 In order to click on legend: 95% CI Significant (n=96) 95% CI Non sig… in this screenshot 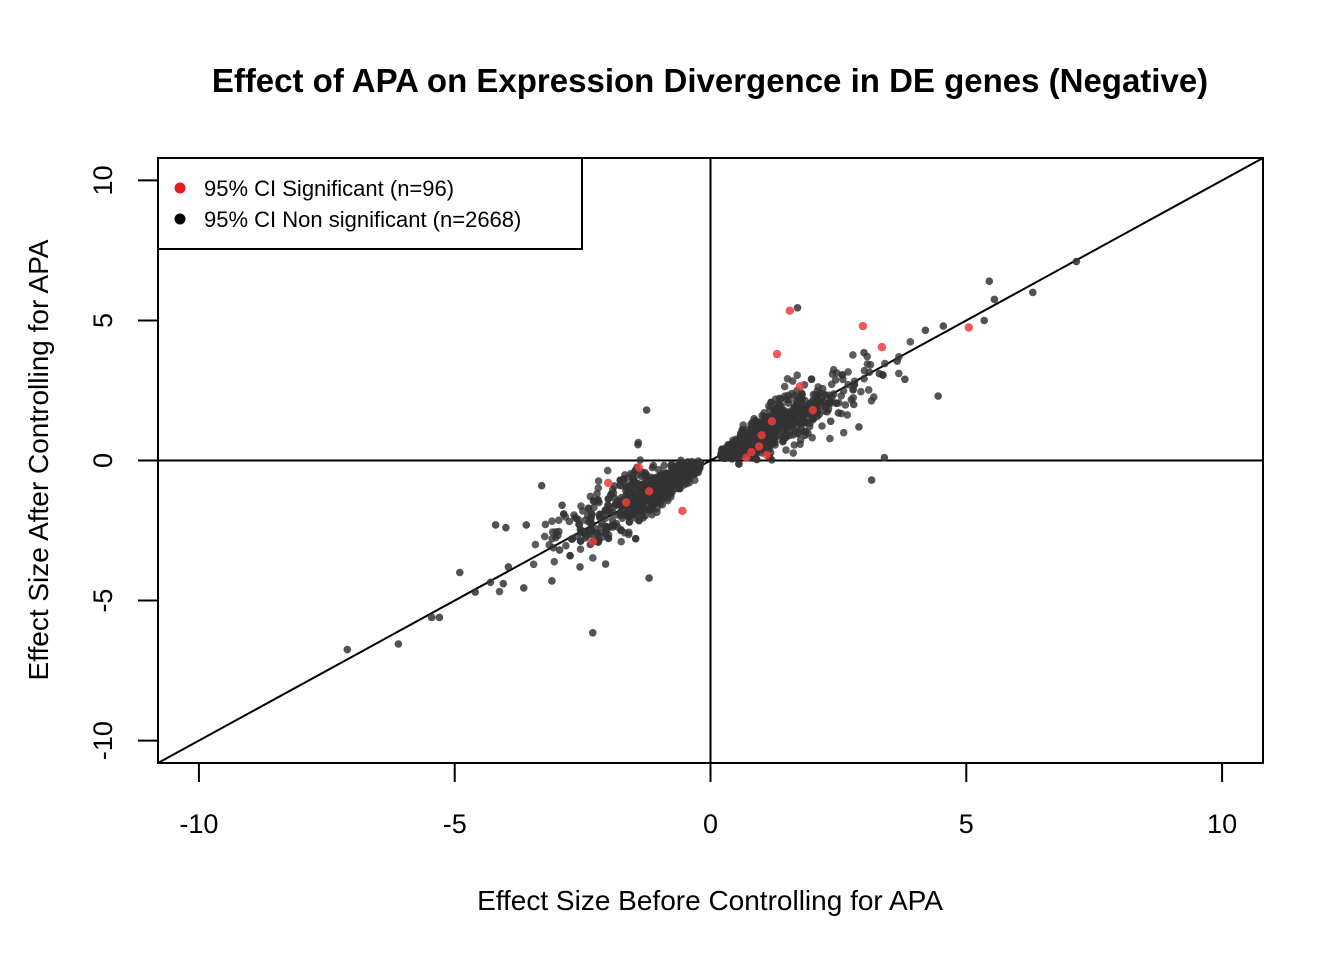, I will do `click(370, 203)`.